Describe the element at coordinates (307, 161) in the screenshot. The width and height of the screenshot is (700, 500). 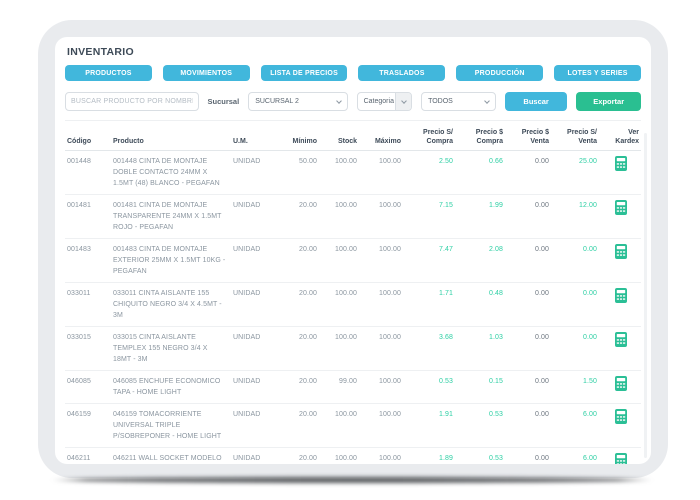
I see `cell-minimo: 50.00` at that location.